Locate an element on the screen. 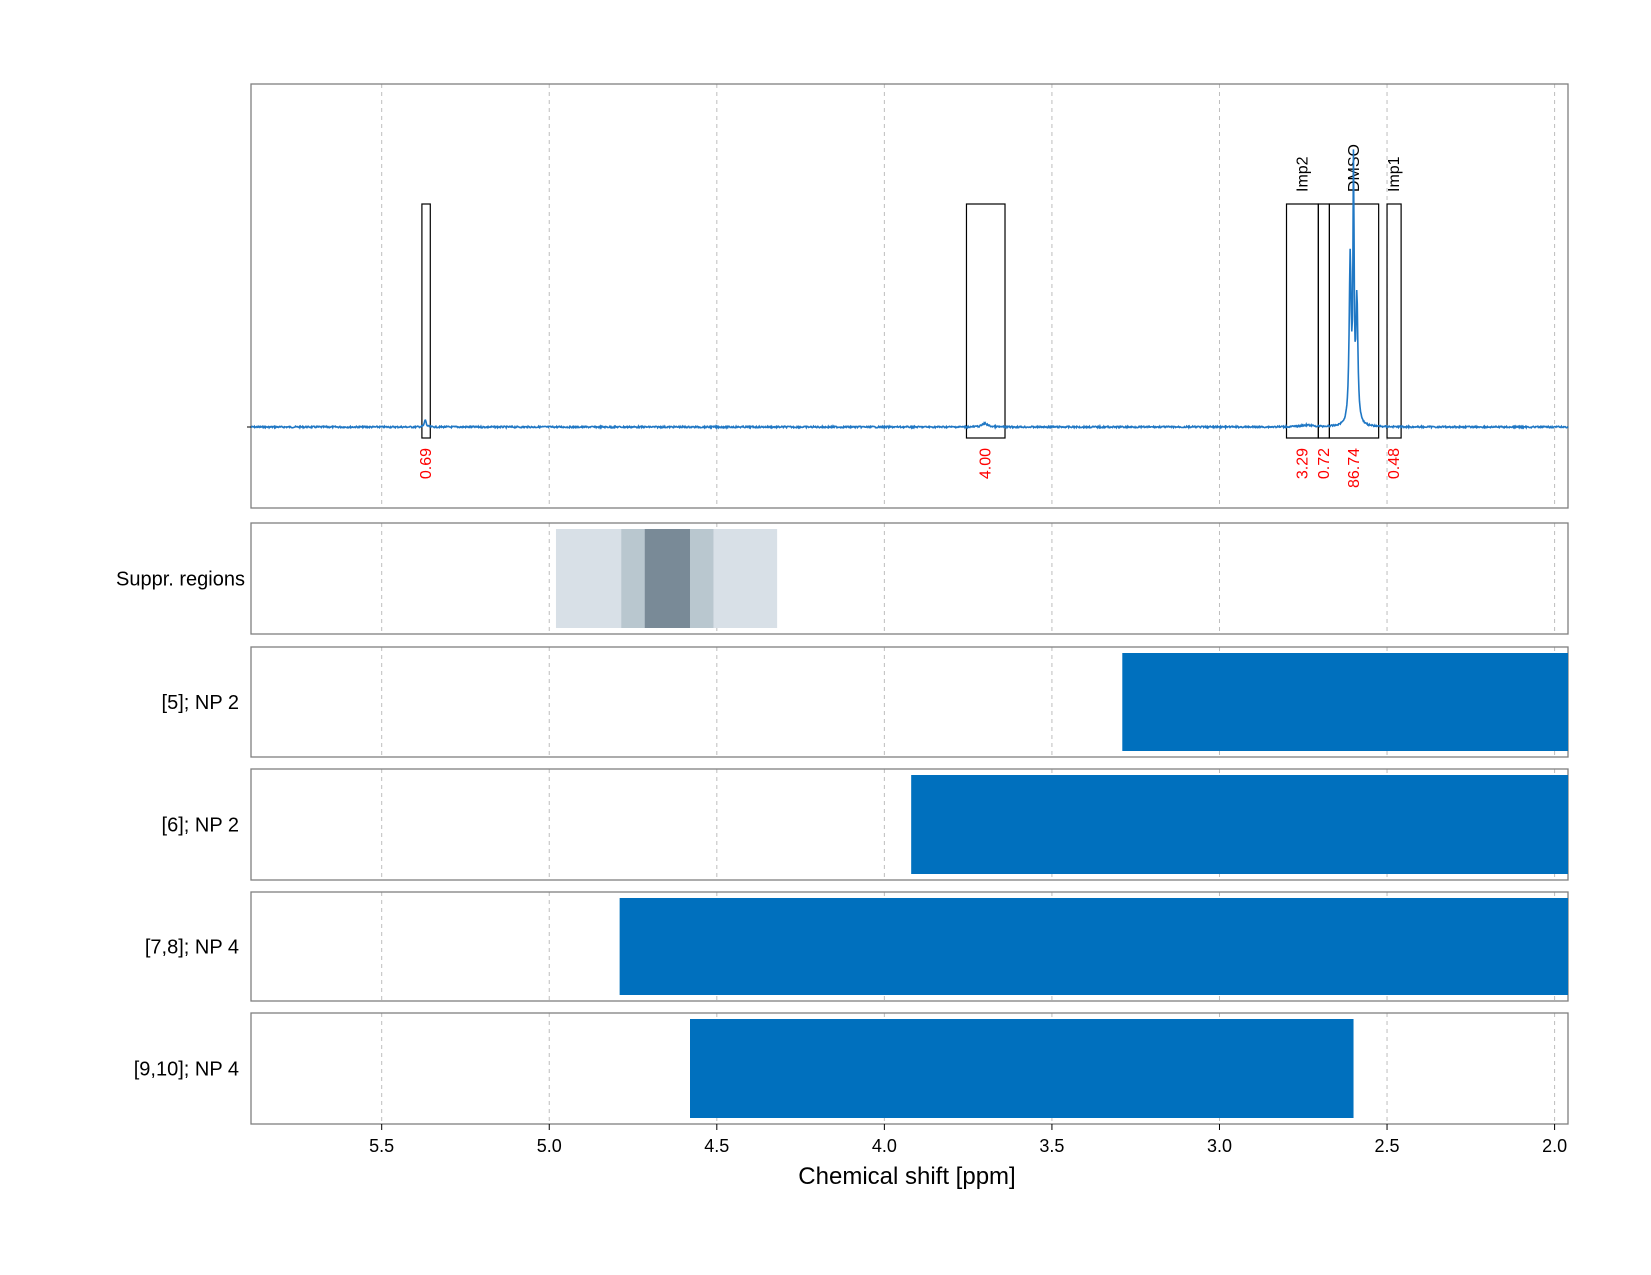  integral-value: 4.00 is located at coordinates (986, 463).